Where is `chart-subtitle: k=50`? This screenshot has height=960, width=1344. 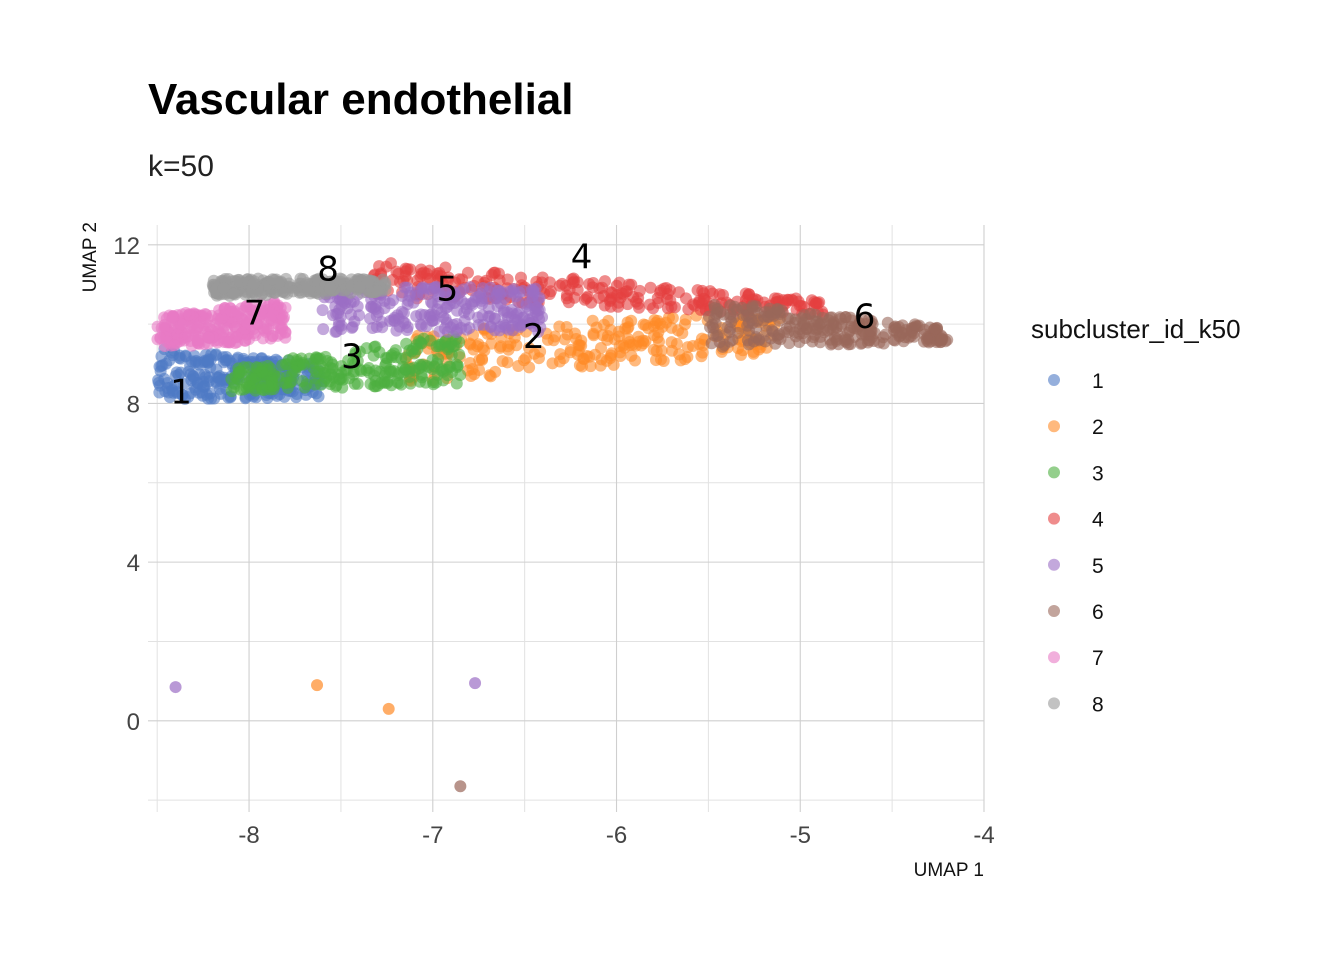
chart-subtitle: k=50 is located at coordinates (181, 166).